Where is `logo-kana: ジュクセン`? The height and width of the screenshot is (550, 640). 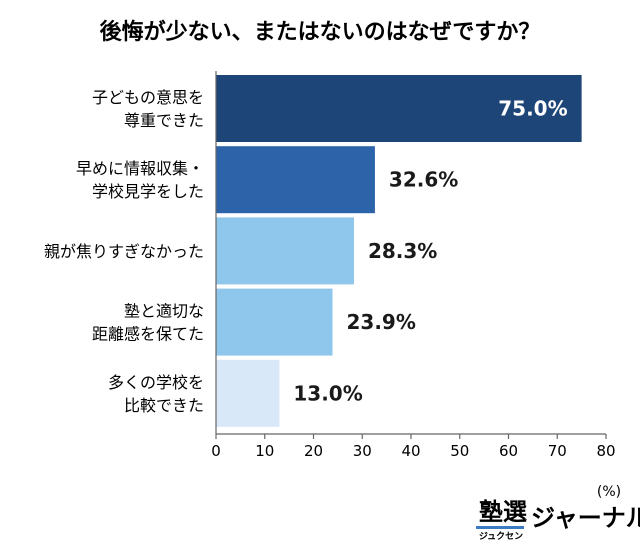 logo-kana: ジュクセン is located at coordinates (501, 536).